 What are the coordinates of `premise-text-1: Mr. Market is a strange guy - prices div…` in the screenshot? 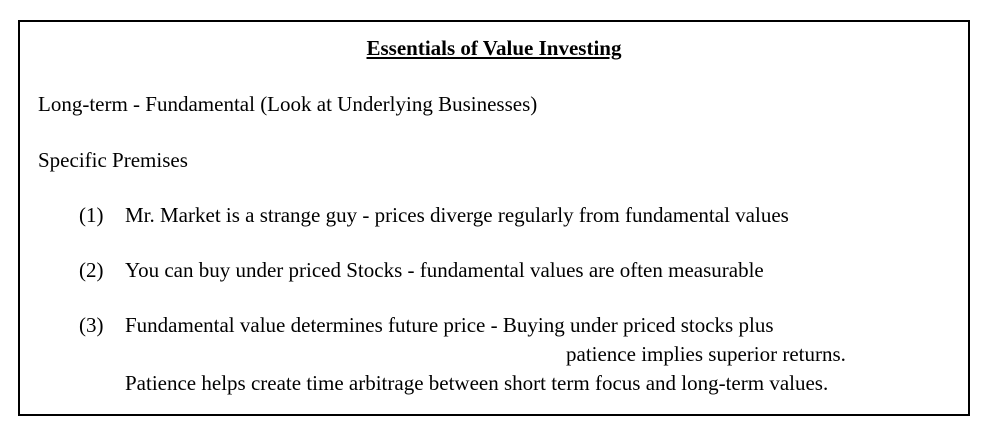 It's located at (457, 215).